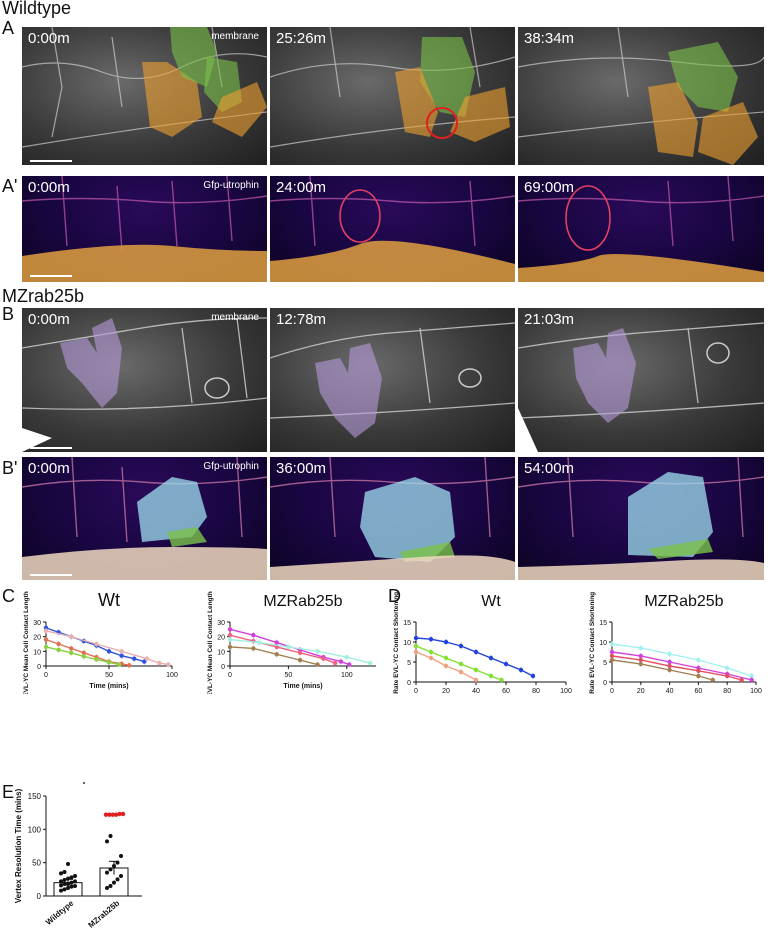 The image size is (768, 934). Describe the element at coordinates (549, 319) in the screenshot. I see `timestamp: 21:03m` at that location.